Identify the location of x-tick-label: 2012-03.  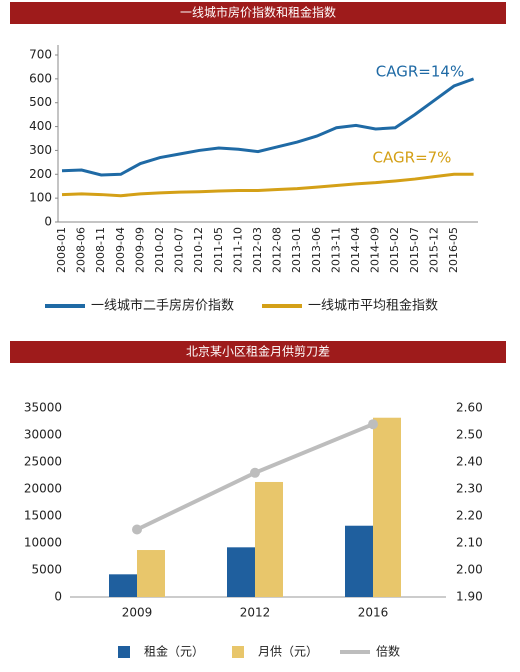
(257, 250).